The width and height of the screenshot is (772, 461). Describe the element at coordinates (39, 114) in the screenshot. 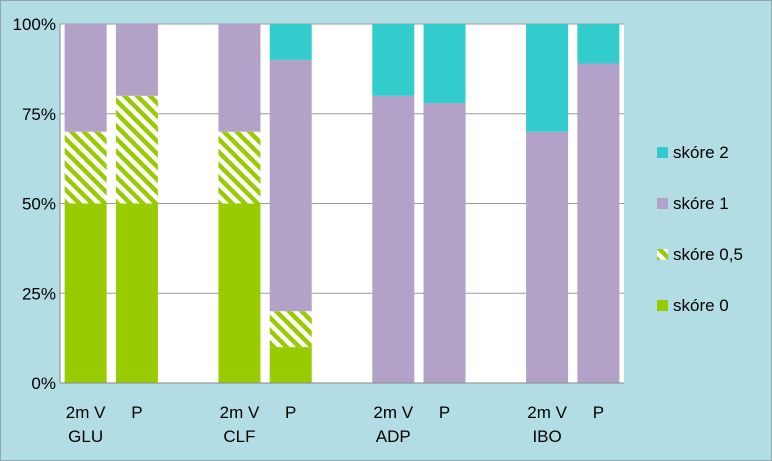

I see `y-tick-label: 75%` at that location.